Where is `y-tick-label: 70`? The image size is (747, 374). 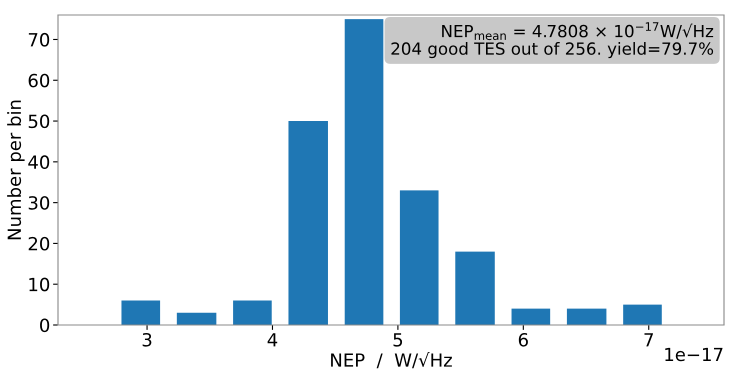 y-tick-label: 70 is located at coordinates (39, 39).